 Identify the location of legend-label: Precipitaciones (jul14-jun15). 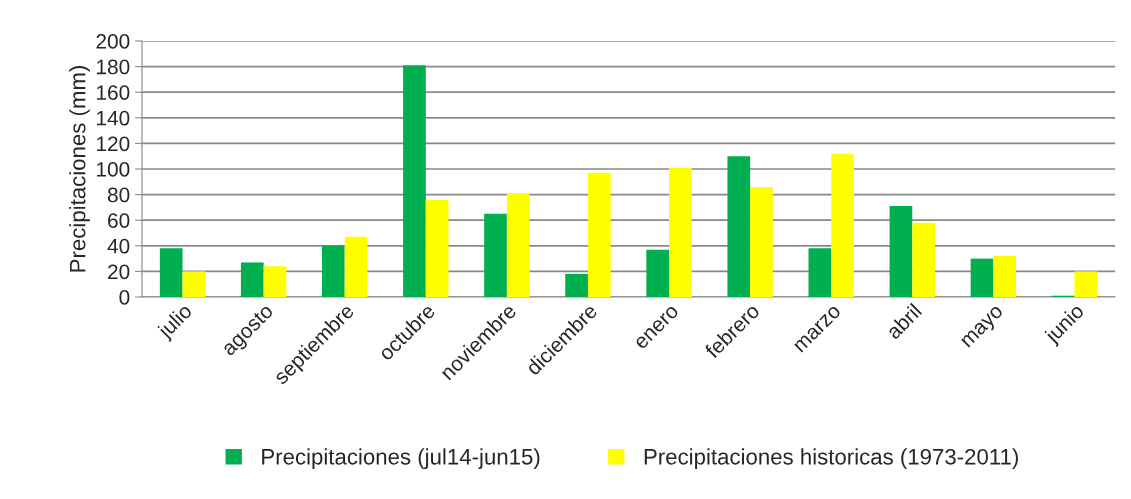
(401, 459).